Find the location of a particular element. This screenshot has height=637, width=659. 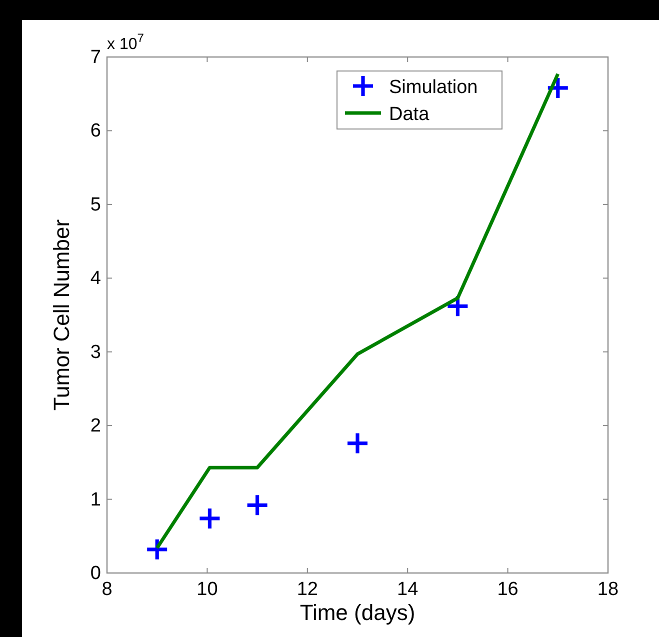

x-tick-label: 8 is located at coordinates (107, 589).